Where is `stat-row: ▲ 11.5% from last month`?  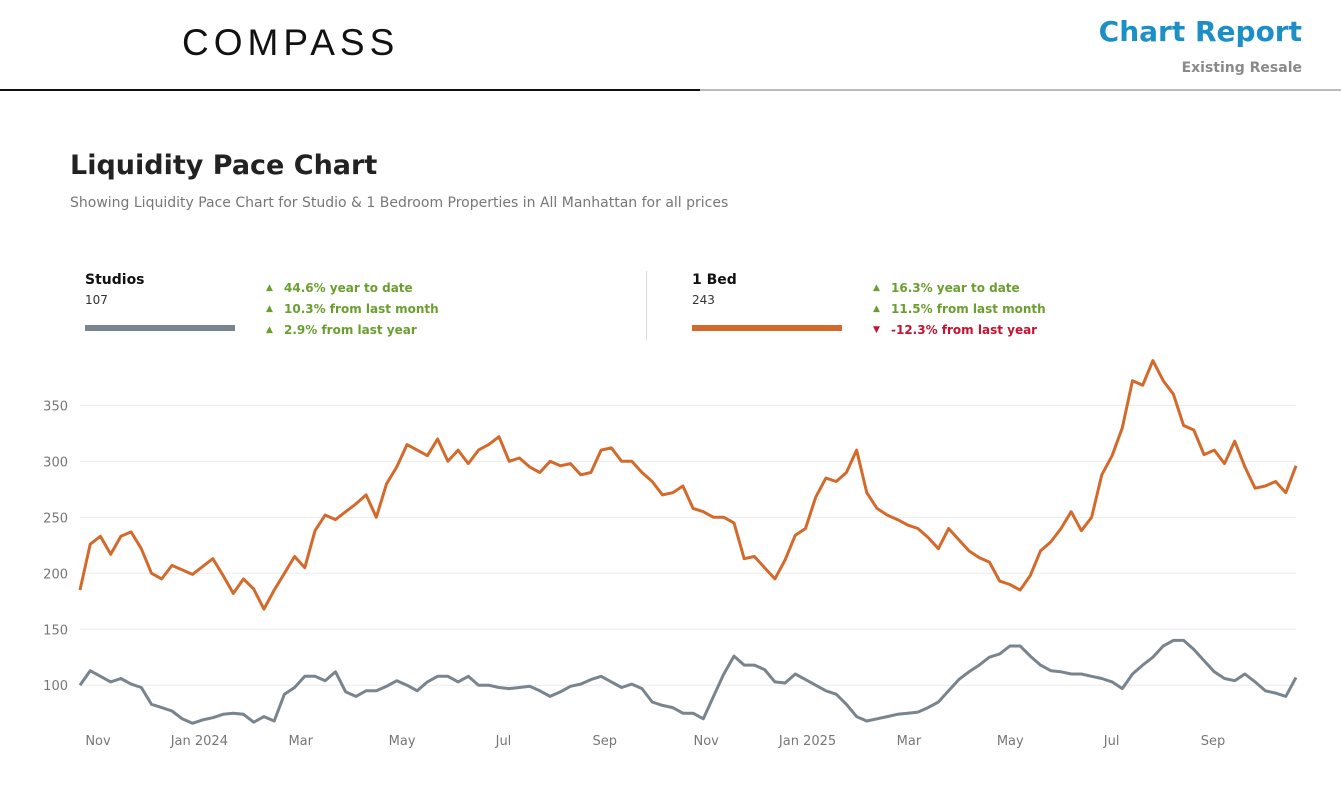
stat-row: ▲ 11.5% from last month is located at coordinates (959, 308).